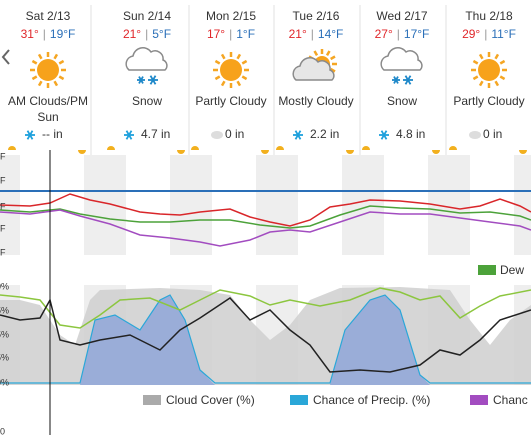 This screenshot has width=531, height=440. Describe the element at coordinates (4, 382) in the screenshot. I see `pct-axis-label: 0%` at that location.